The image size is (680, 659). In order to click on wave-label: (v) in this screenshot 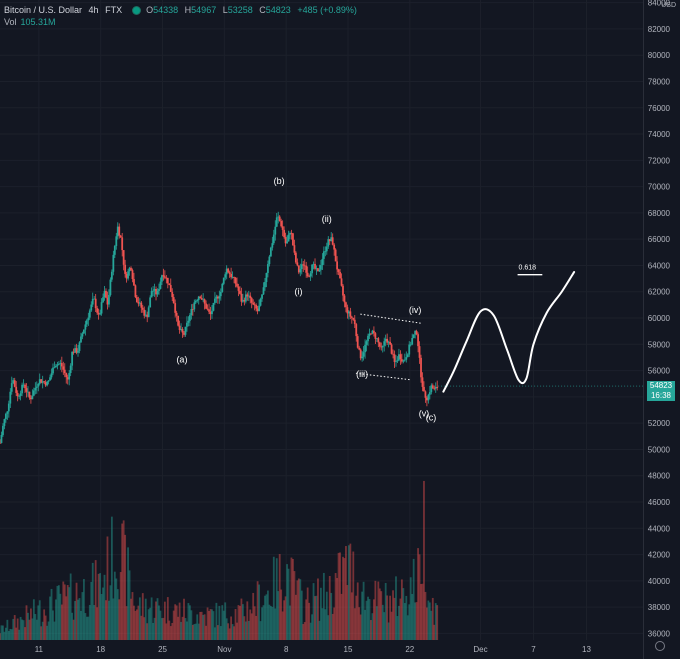, I will do `click(424, 414)`.